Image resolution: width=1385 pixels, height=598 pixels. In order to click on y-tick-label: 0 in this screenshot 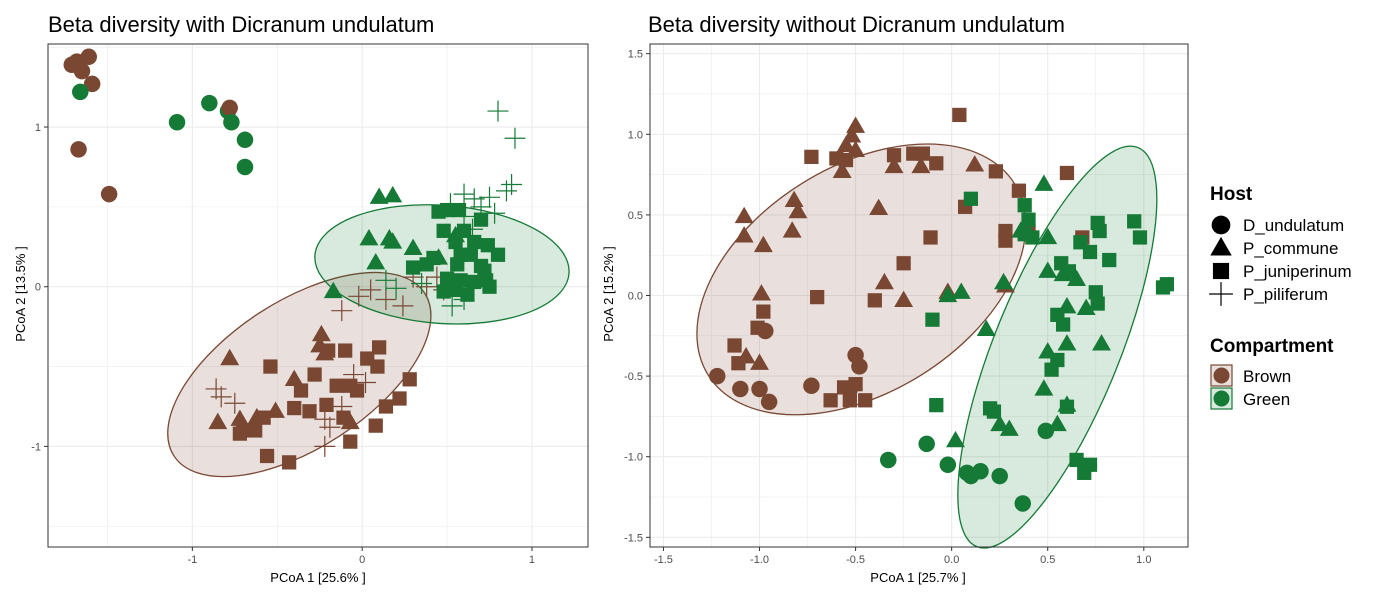, I will do `click(38, 288)`.